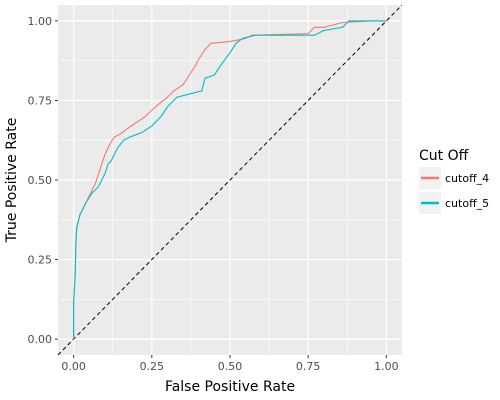 Image resolution: width=500 pixels, height=400 pixels. I want to click on x-tick-label: 0.25, so click(152, 366).